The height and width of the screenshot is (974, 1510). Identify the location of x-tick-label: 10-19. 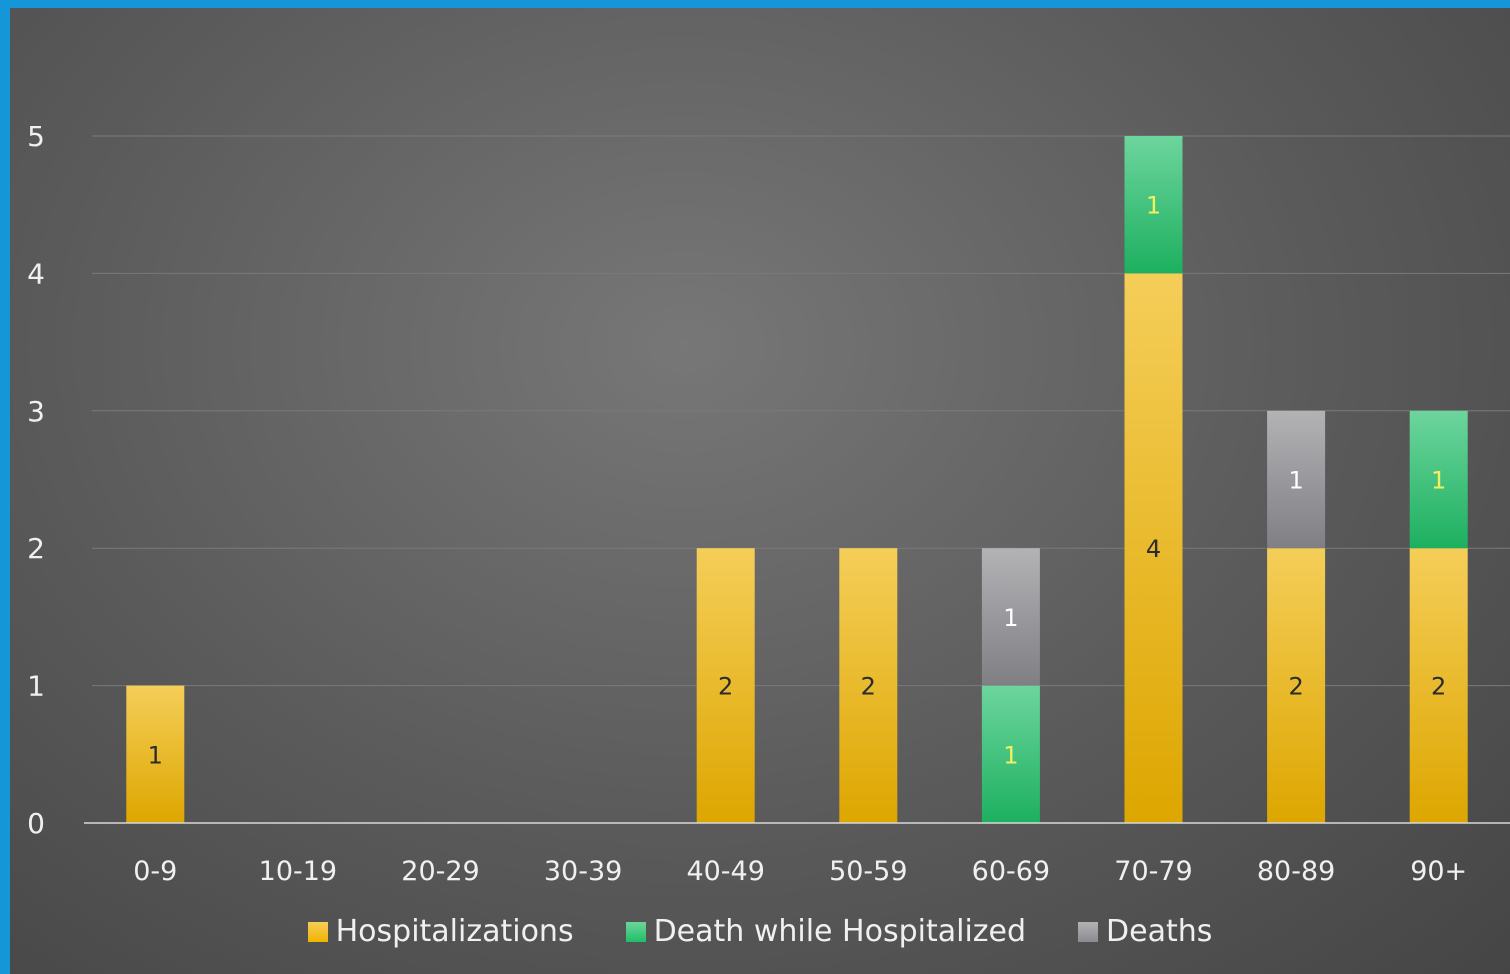
(298, 871).